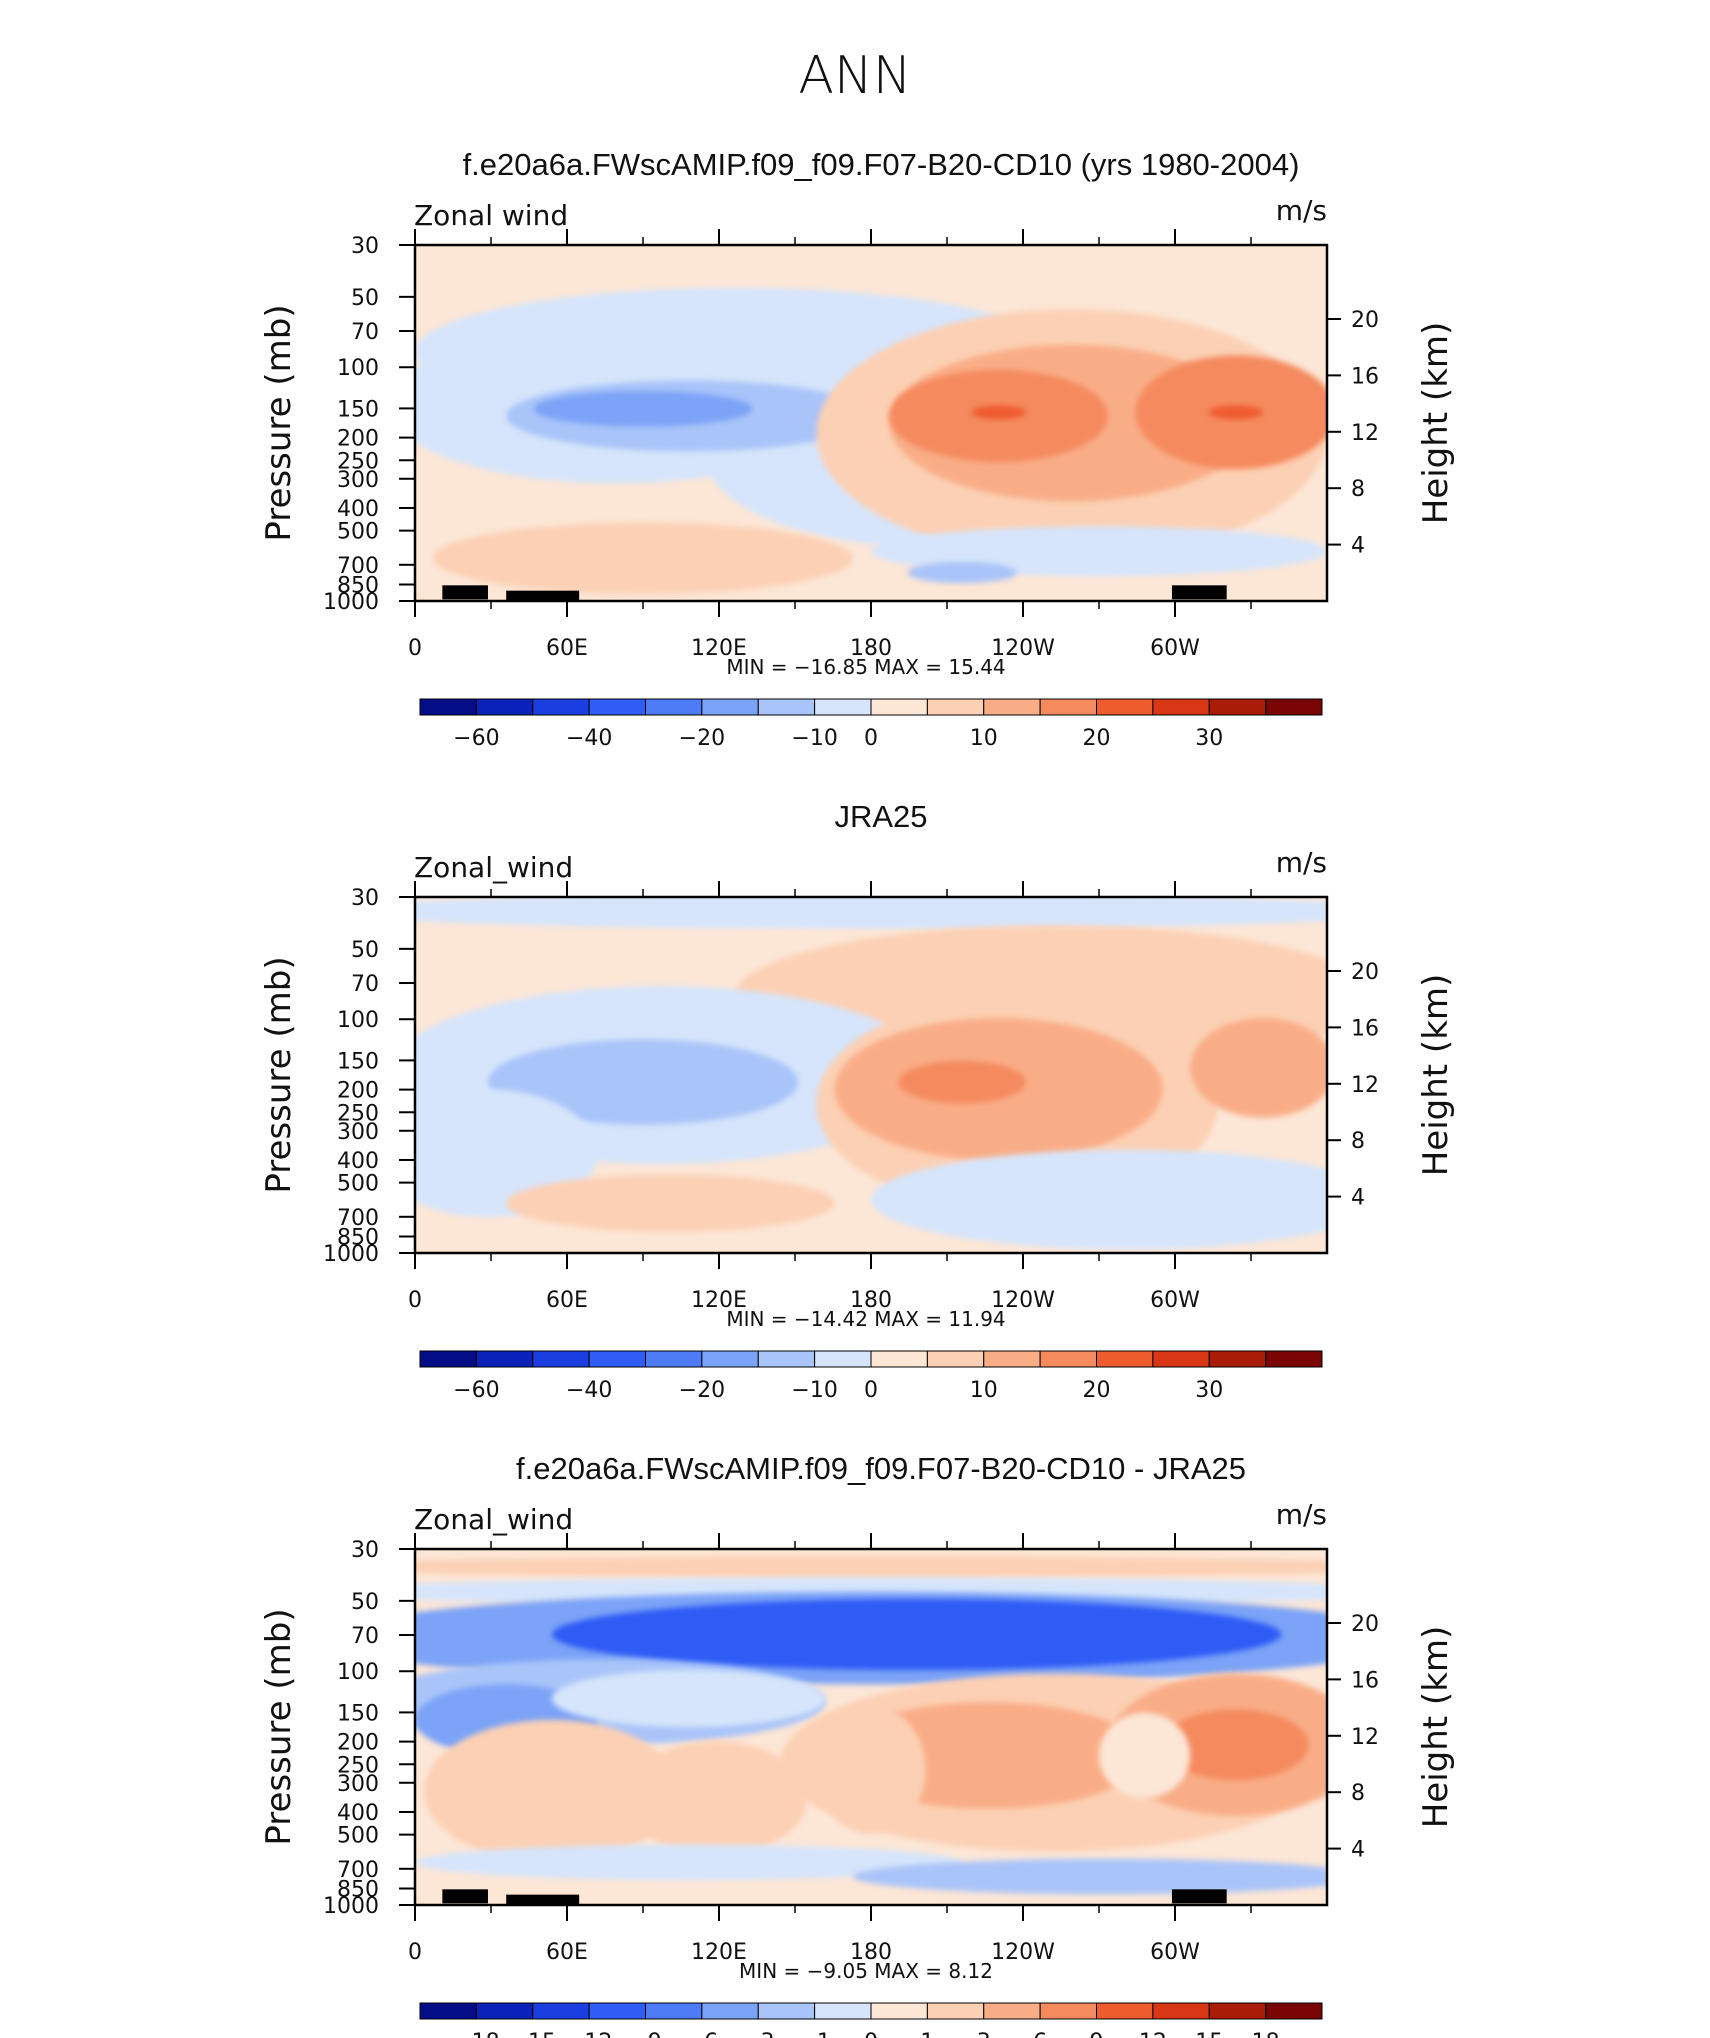  I want to click on left-string: Zonal wind, so click(491, 215).